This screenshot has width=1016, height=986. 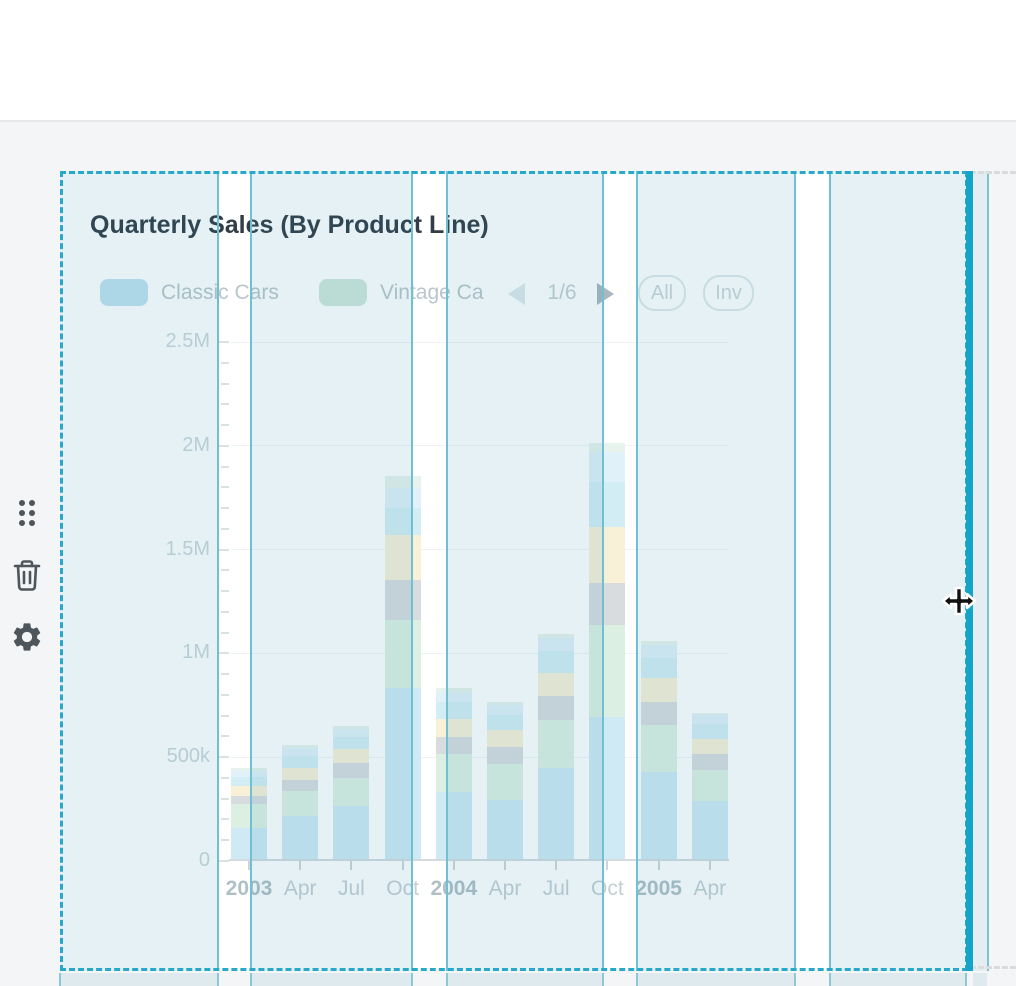 I want to click on legend-all-button: All, so click(x=662, y=293).